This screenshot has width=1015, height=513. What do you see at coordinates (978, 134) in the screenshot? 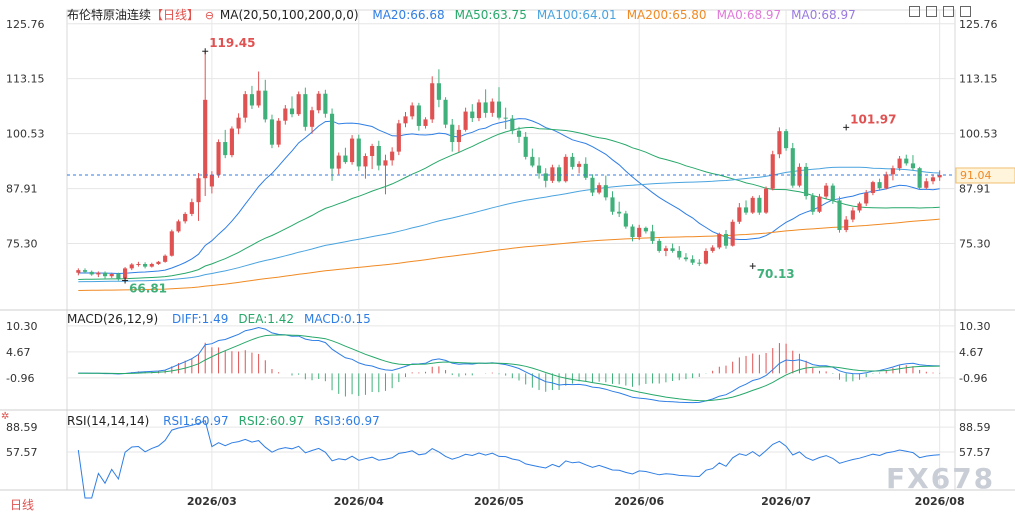
I see `price-tick-right: 100.53` at bounding box center [978, 134].